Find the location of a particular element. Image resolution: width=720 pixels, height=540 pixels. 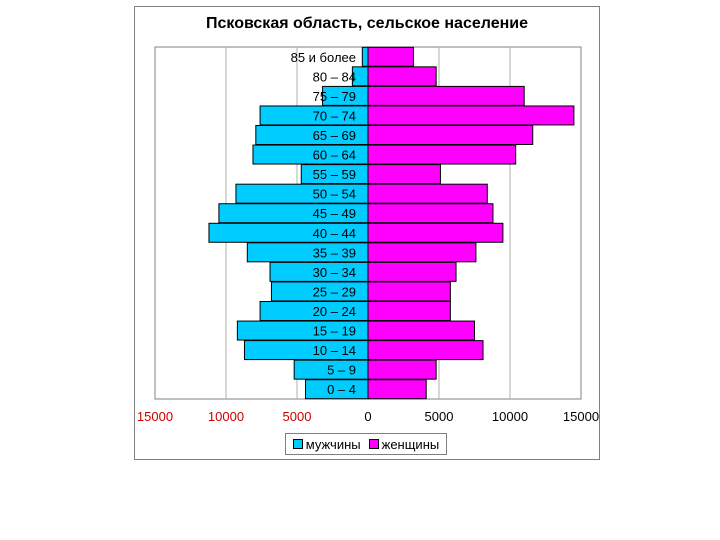

category-label: 55 – 59 is located at coordinates (334, 174).